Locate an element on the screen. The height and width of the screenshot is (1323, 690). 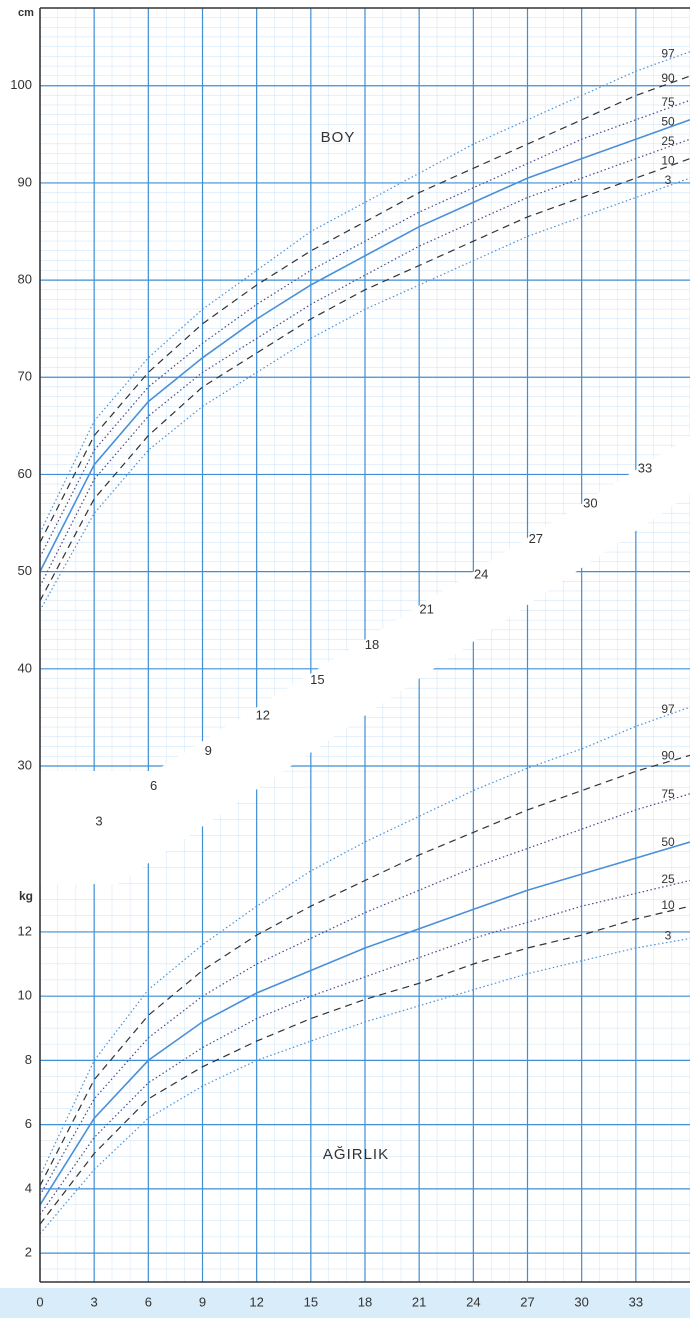
x-tick-label: 15 is located at coordinates (311, 1301).